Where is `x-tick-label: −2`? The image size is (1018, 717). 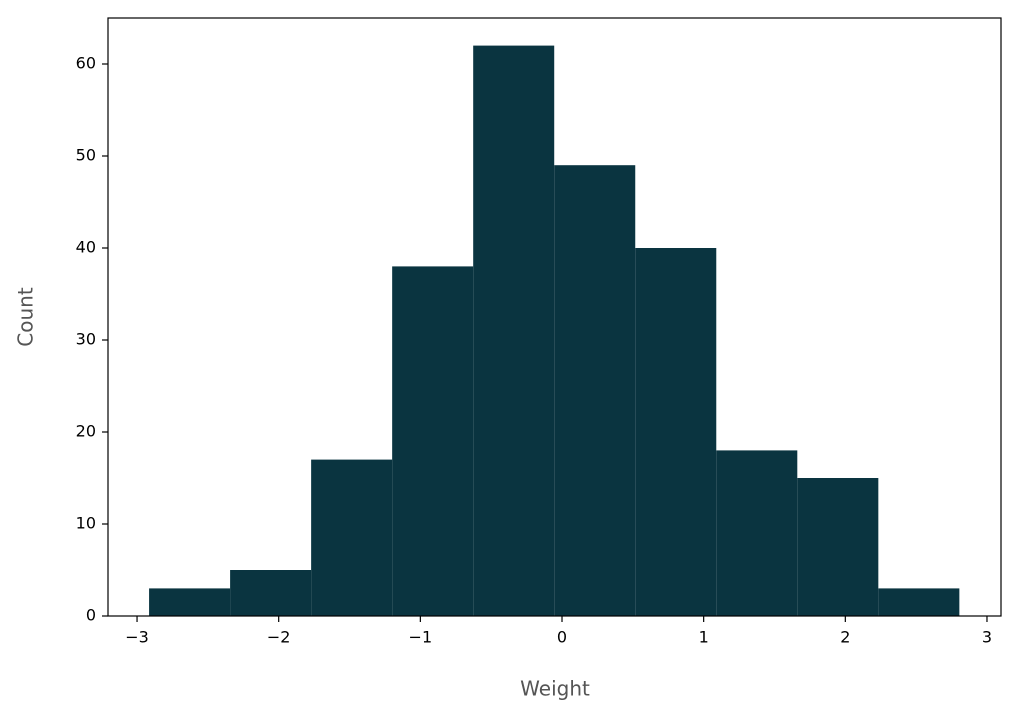
x-tick-label: −2 is located at coordinates (279, 637).